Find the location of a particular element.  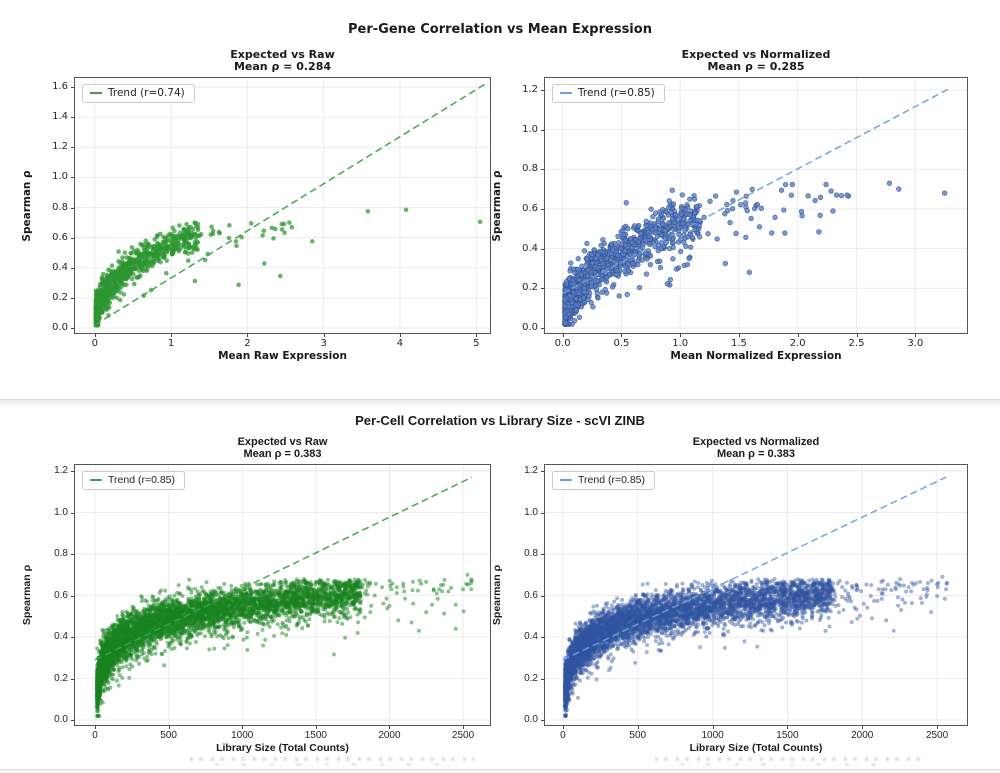

bottom-divider is located at coordinates (500, 769).